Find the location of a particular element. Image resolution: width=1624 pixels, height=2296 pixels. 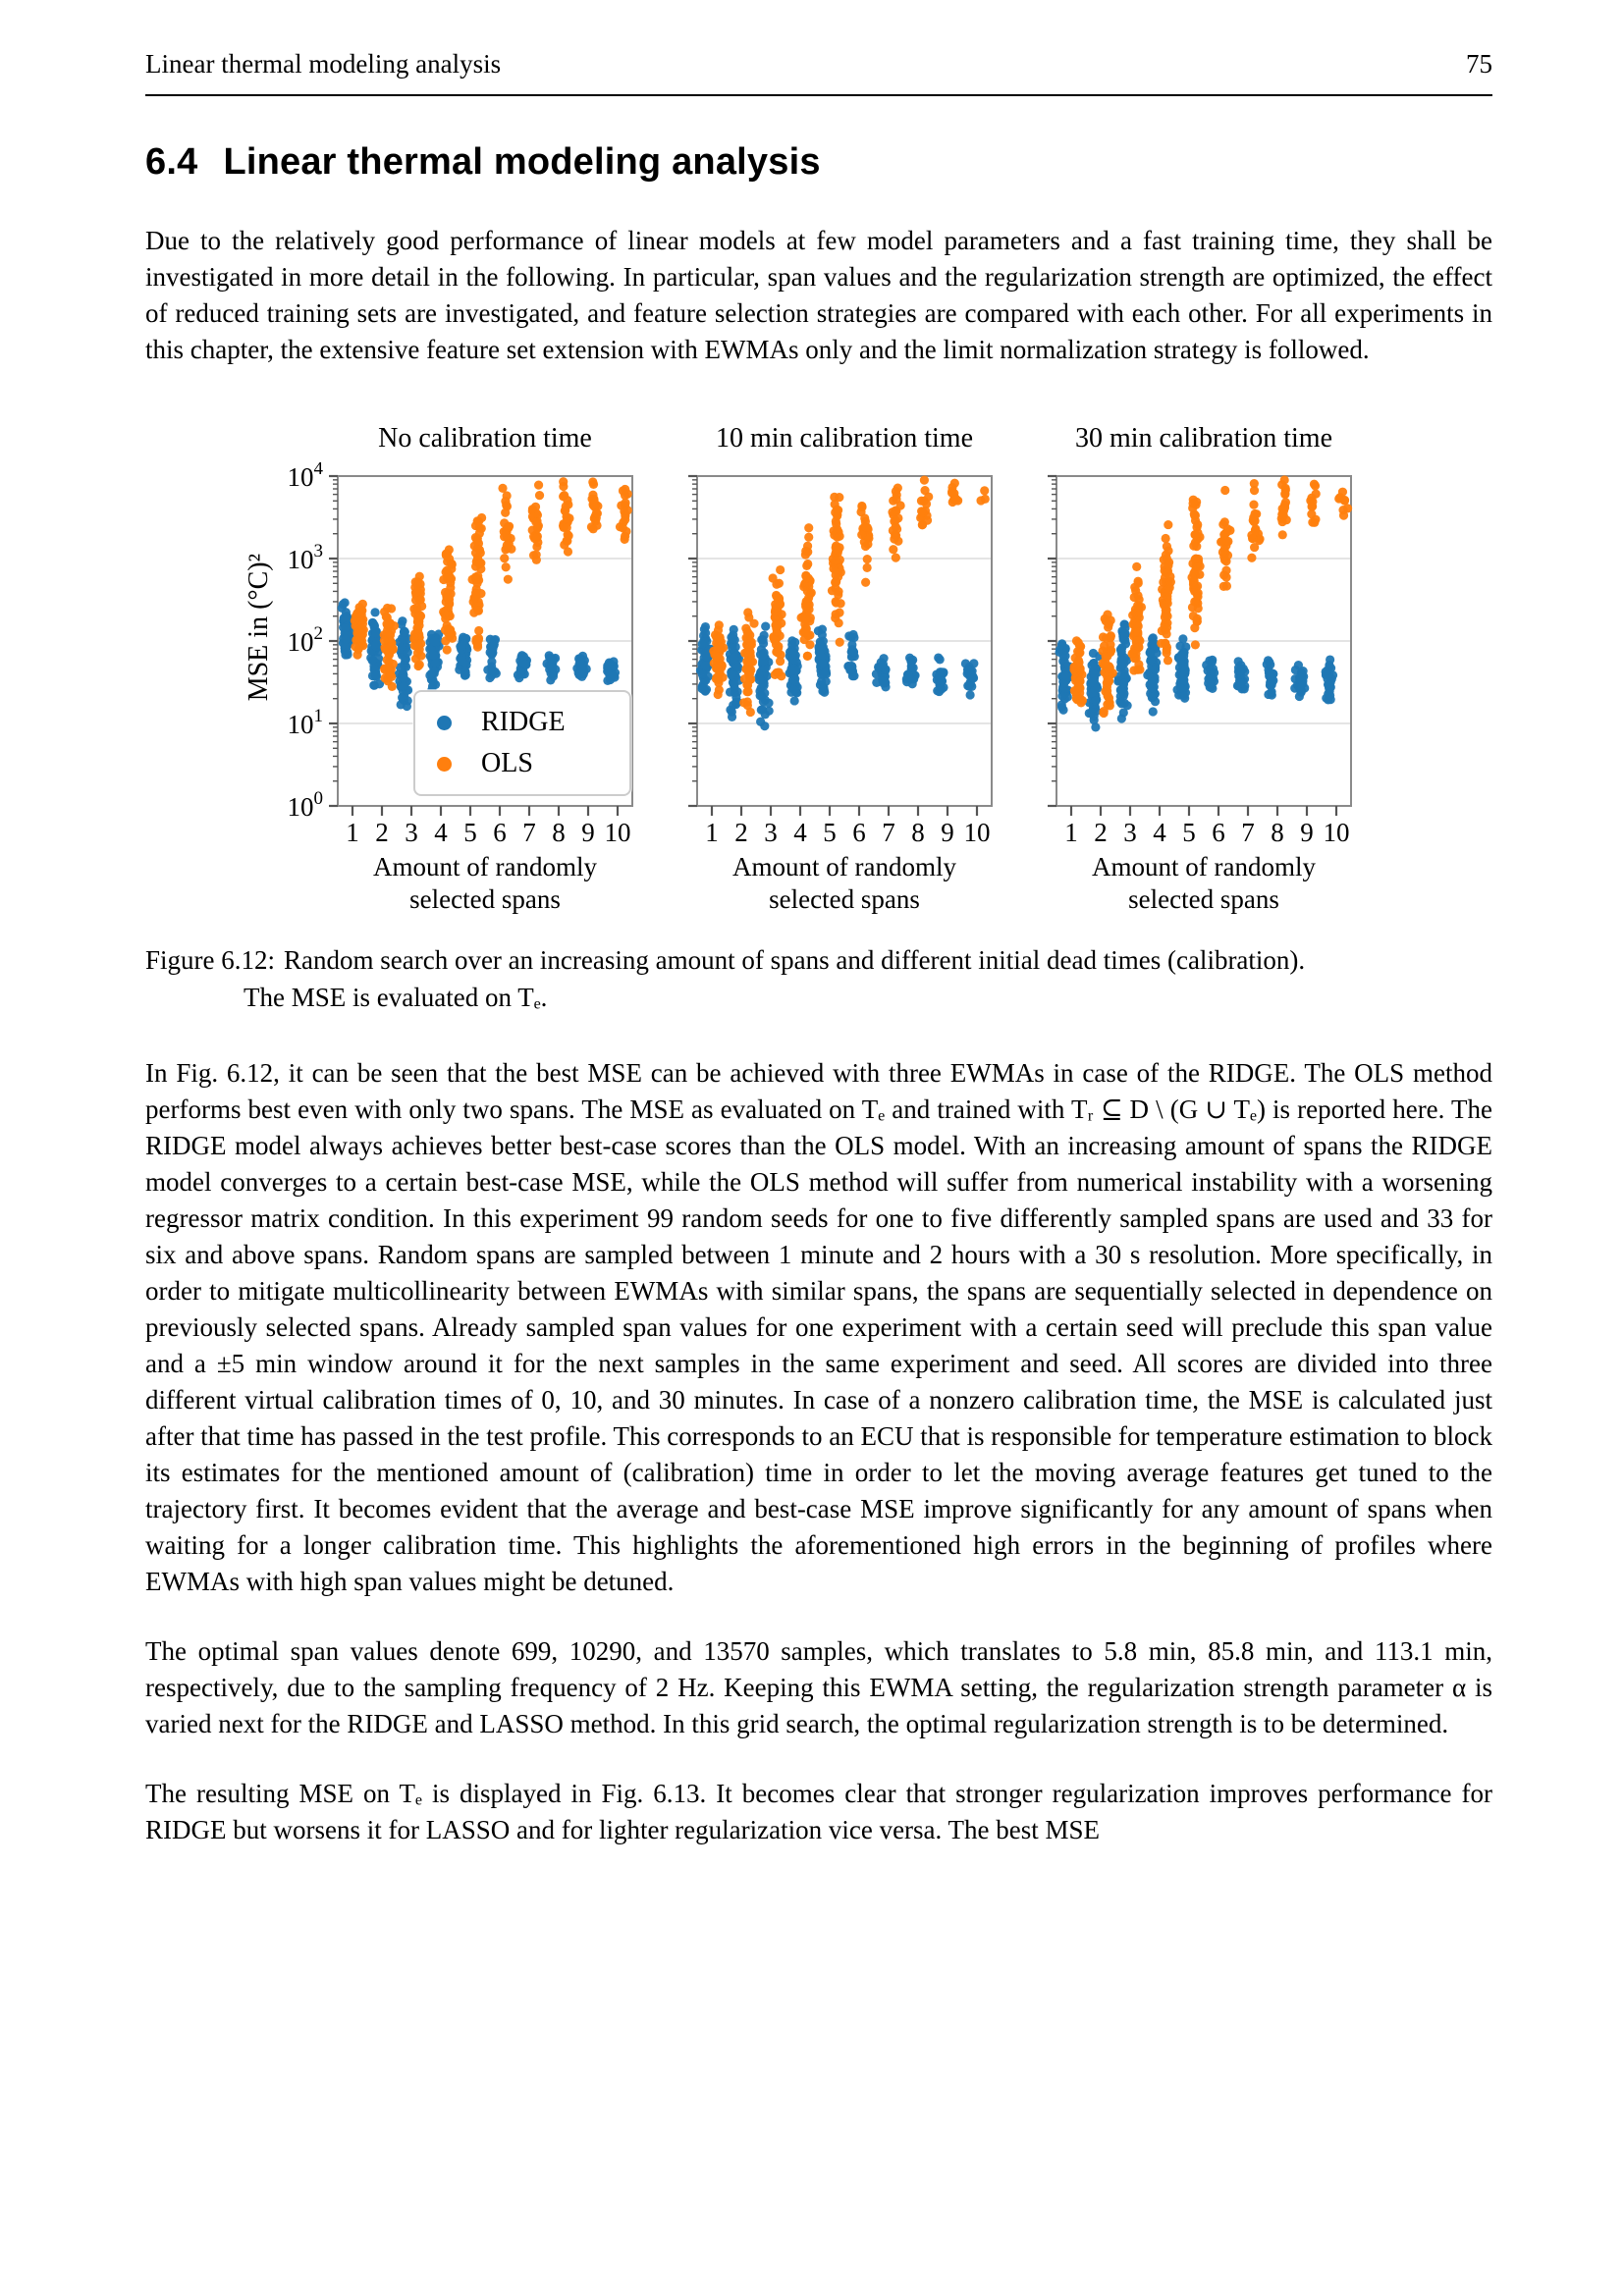

svg-text: 10³ is located at coordinates (306, 557).